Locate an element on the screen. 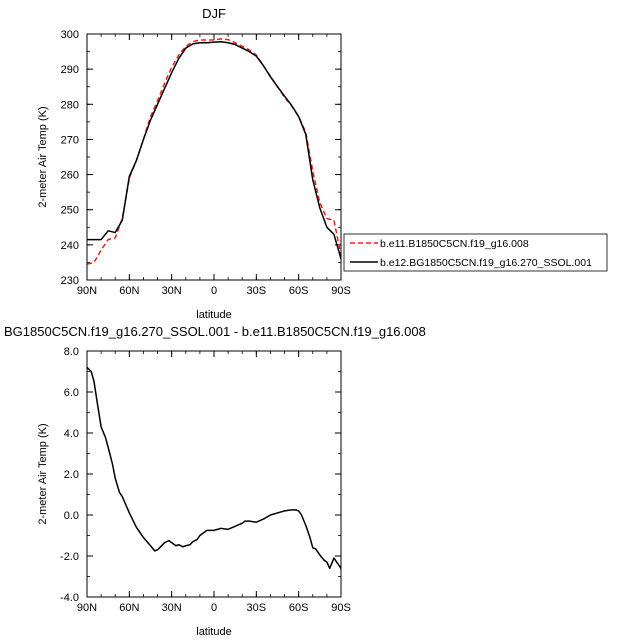  bottom-y-tick-label: 4.0 is located at coordinates (71, 434).